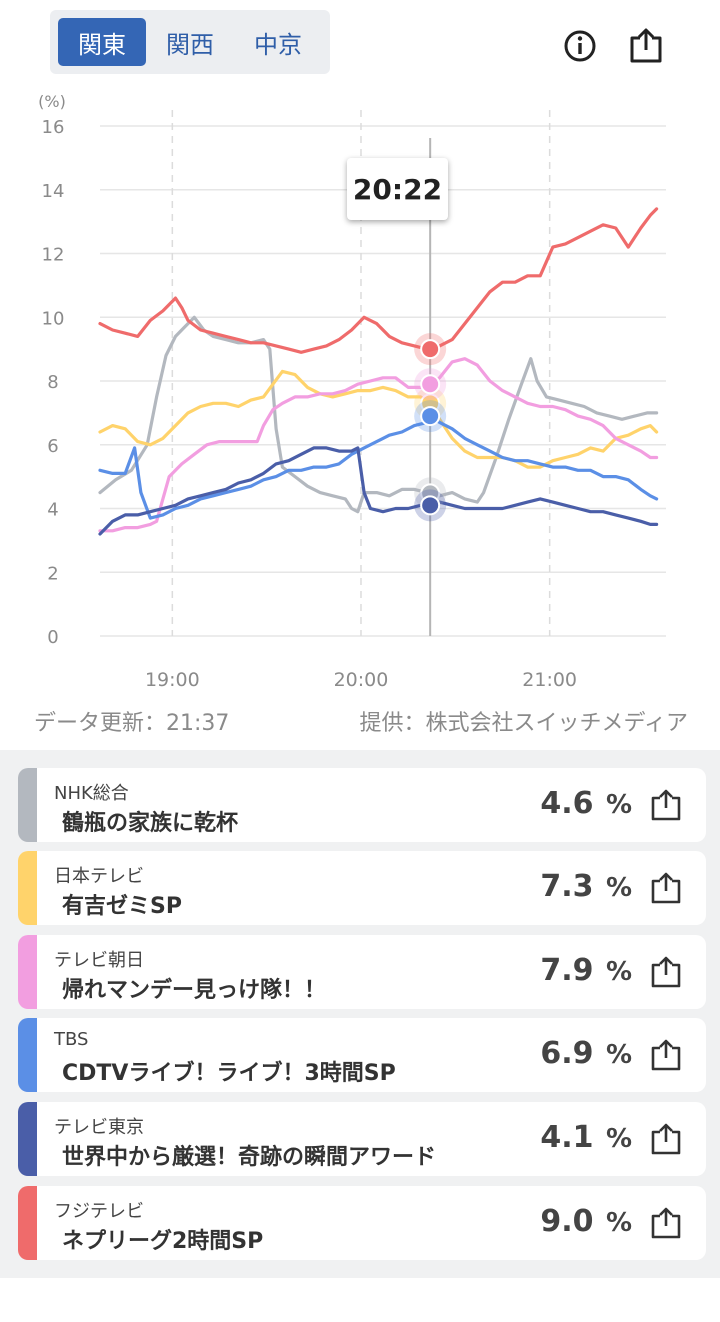 The width and height of the screenshot is (720, 1322). I want to click on y-tick-label: 14, so click(53, 191).